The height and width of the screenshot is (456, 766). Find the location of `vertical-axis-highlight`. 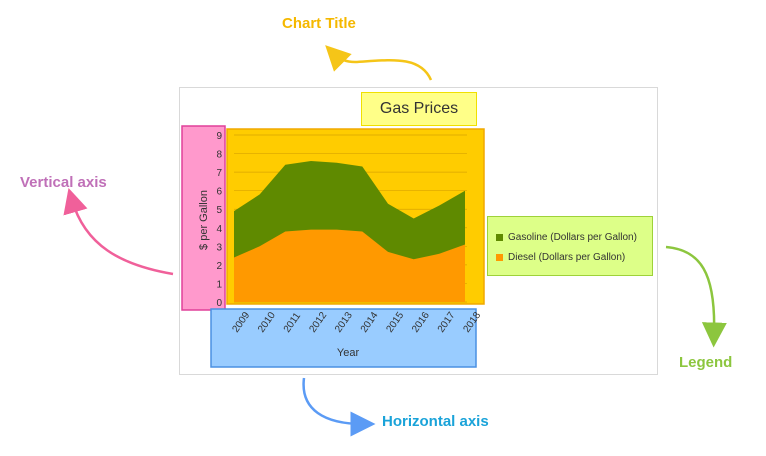

vertical-axis-highlight is located at coordinates (203, 218).